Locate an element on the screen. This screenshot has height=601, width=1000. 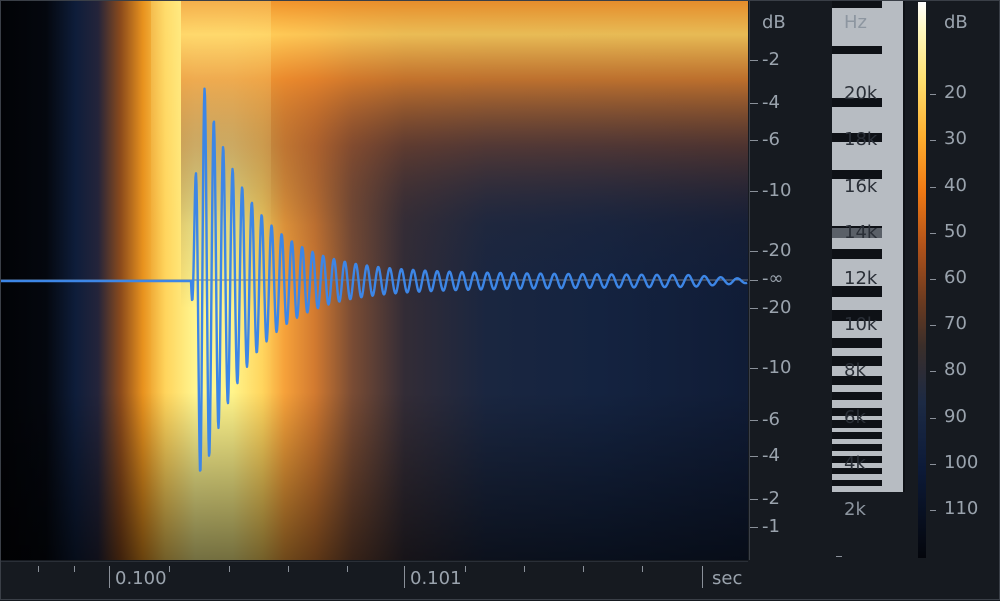
amplitude-unit-label: dB is located at coordinates (774, 22).